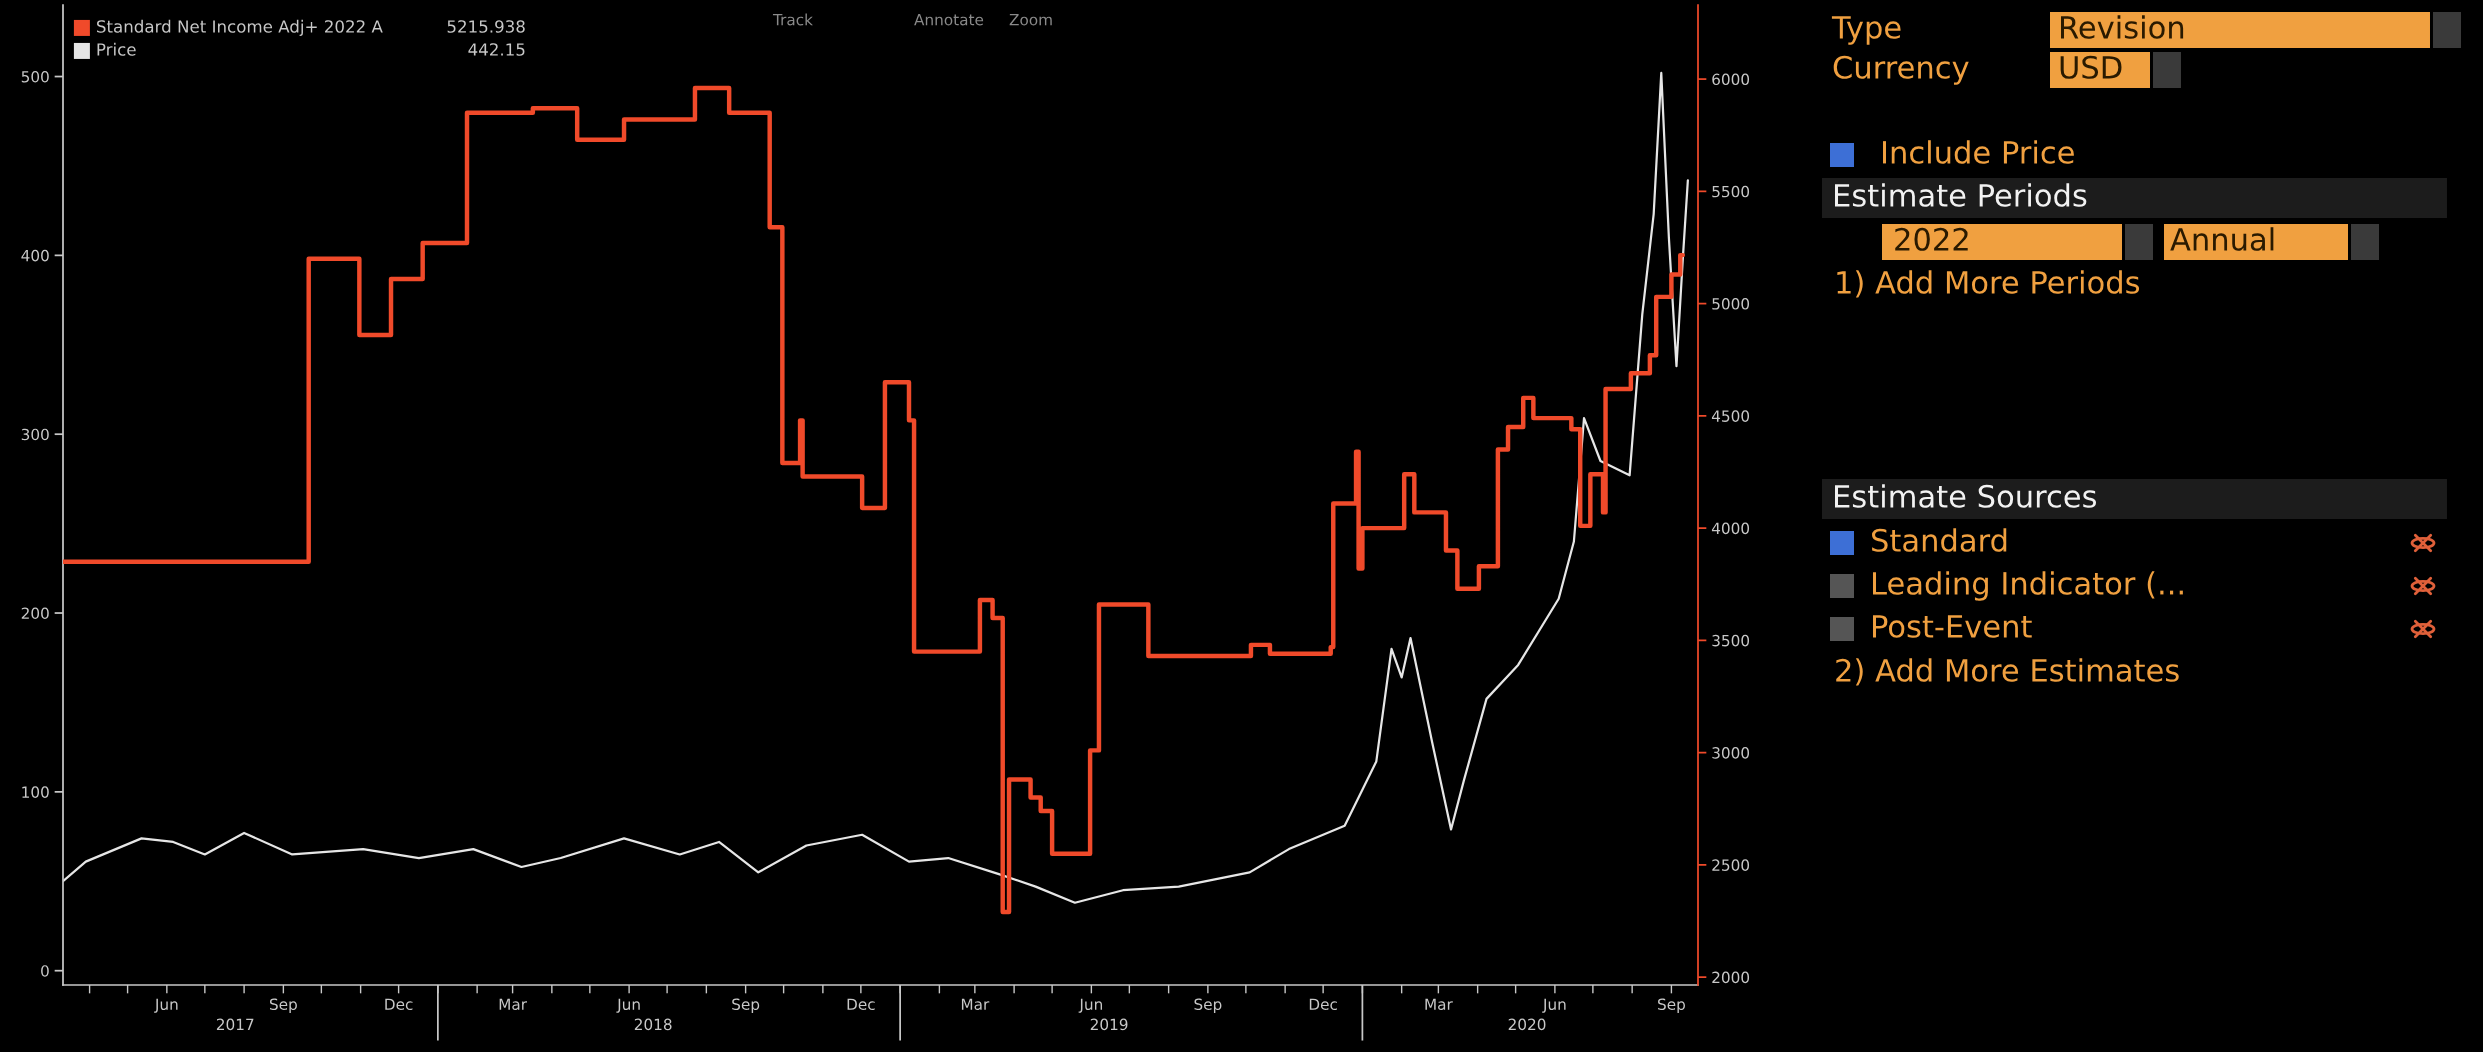 Image resolution: width=2483 pixels, height=1052 pixels. What do you see at coordinates (1527, 1024) in the screenshot?
I see `x2-tick-label: 2020` at bounding box center [1527, 1024].